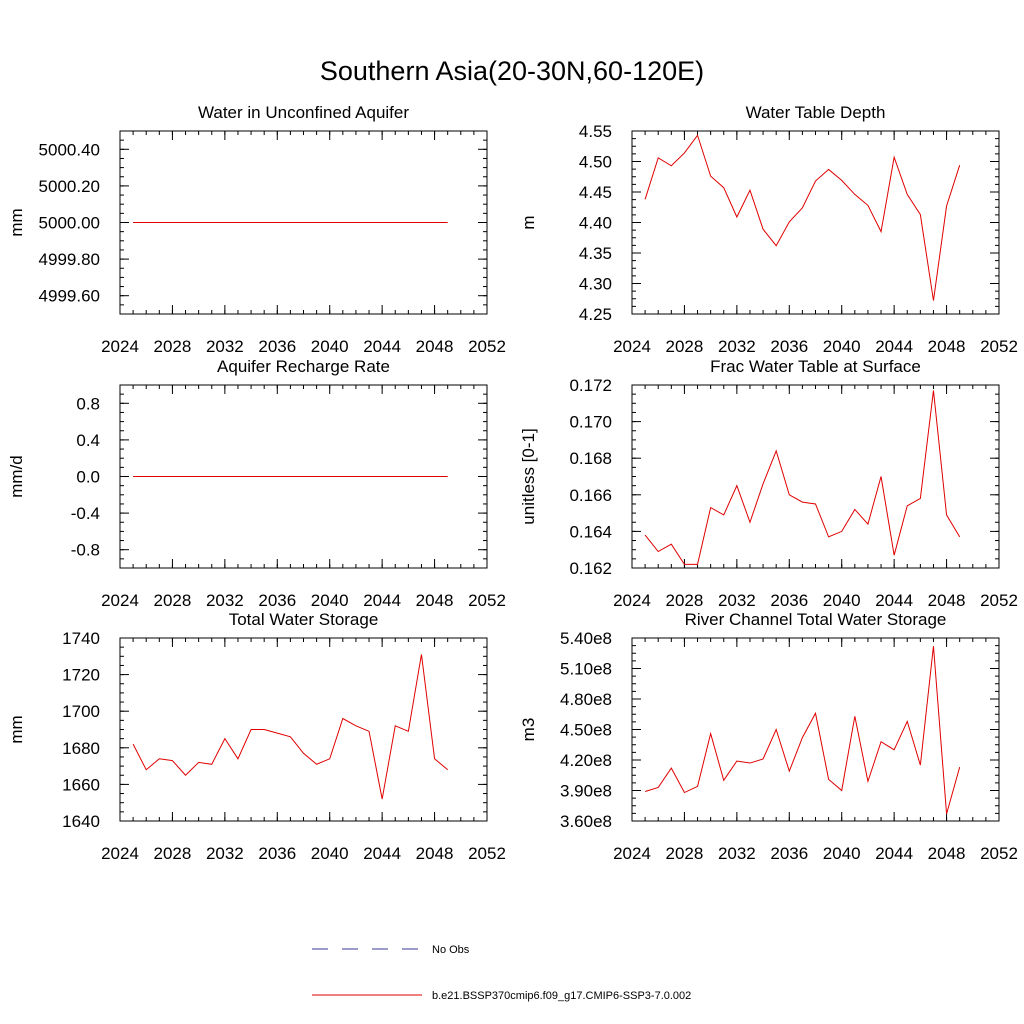 Image resolution: width=1024 pixels, height=1024 pixels. I want to click on y-tick-label: 4.40, so click(595, 223).